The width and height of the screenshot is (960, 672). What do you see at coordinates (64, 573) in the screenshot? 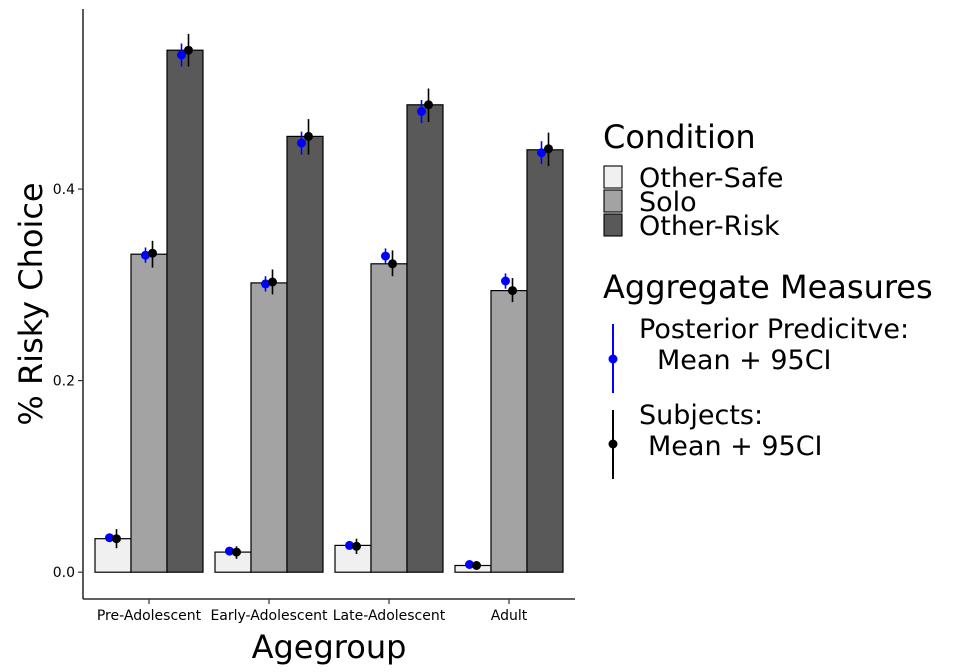
I see `y-tick-label-0: 0.0` at bounding box center [64, 573].